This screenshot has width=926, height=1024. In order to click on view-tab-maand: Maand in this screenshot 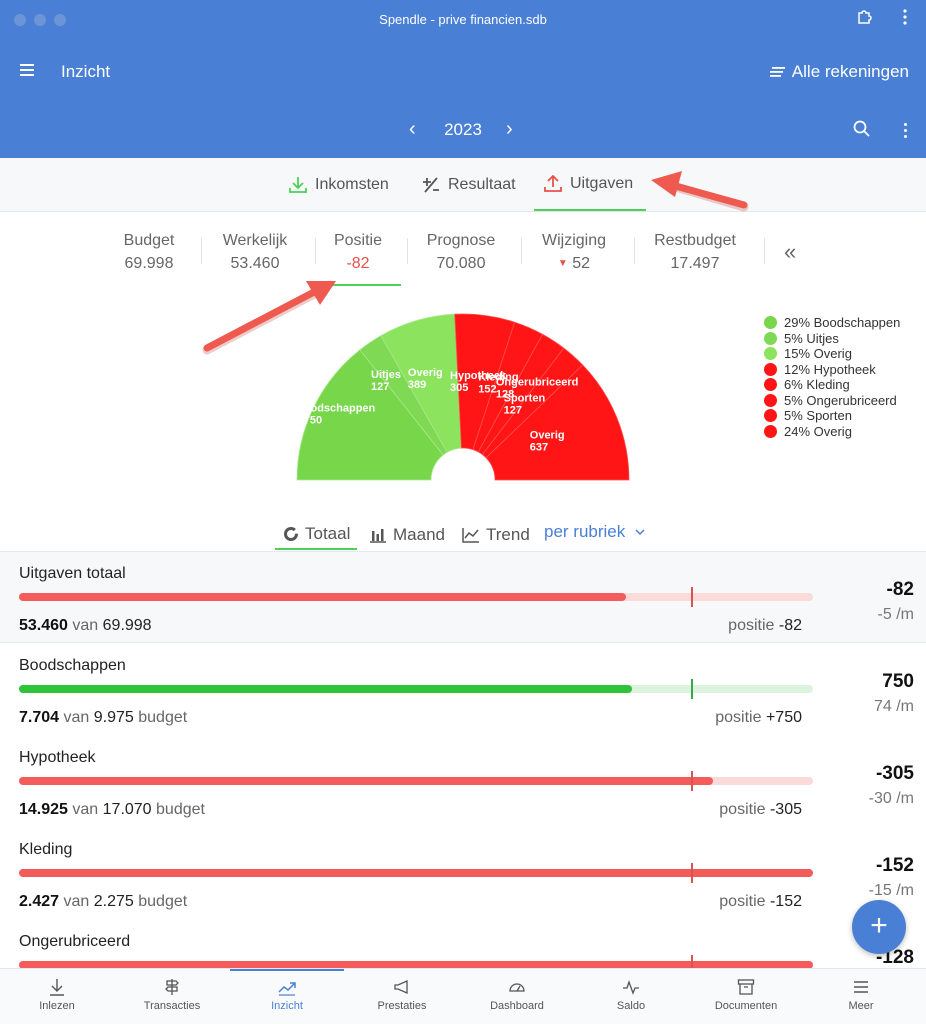, I will do `click(407, 535)`.